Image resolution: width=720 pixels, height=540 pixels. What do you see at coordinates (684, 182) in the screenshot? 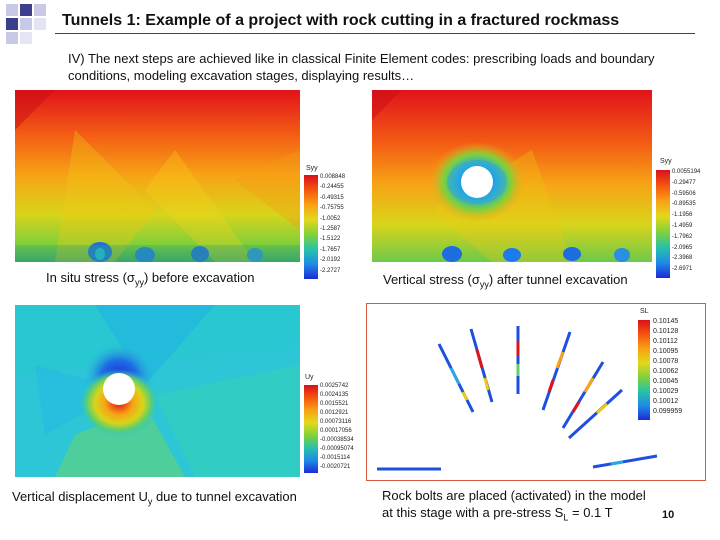
I see `legend-label: -0.29477` at bounding box center [684, 182].